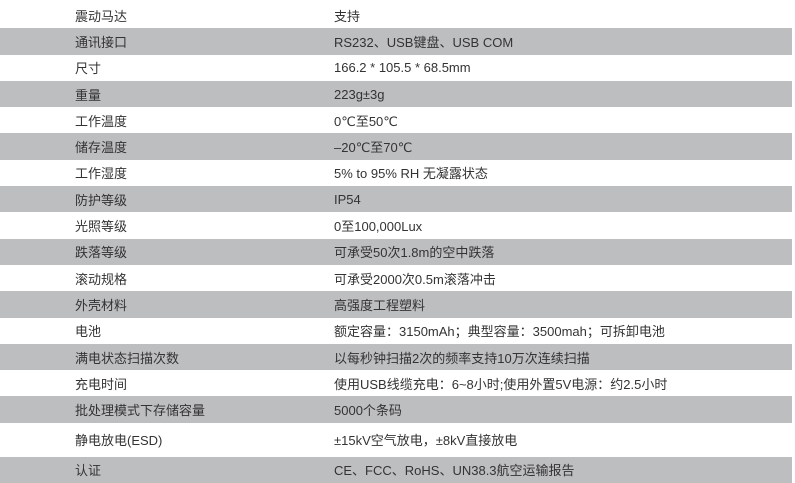  I want to click on table-row: 工作温度 0℃至50℃, so click(396, 120).